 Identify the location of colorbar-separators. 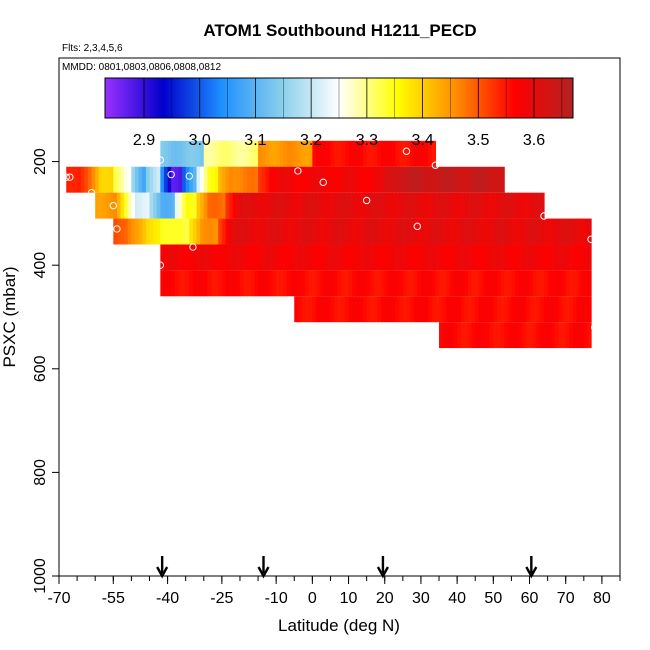
(353, 98).